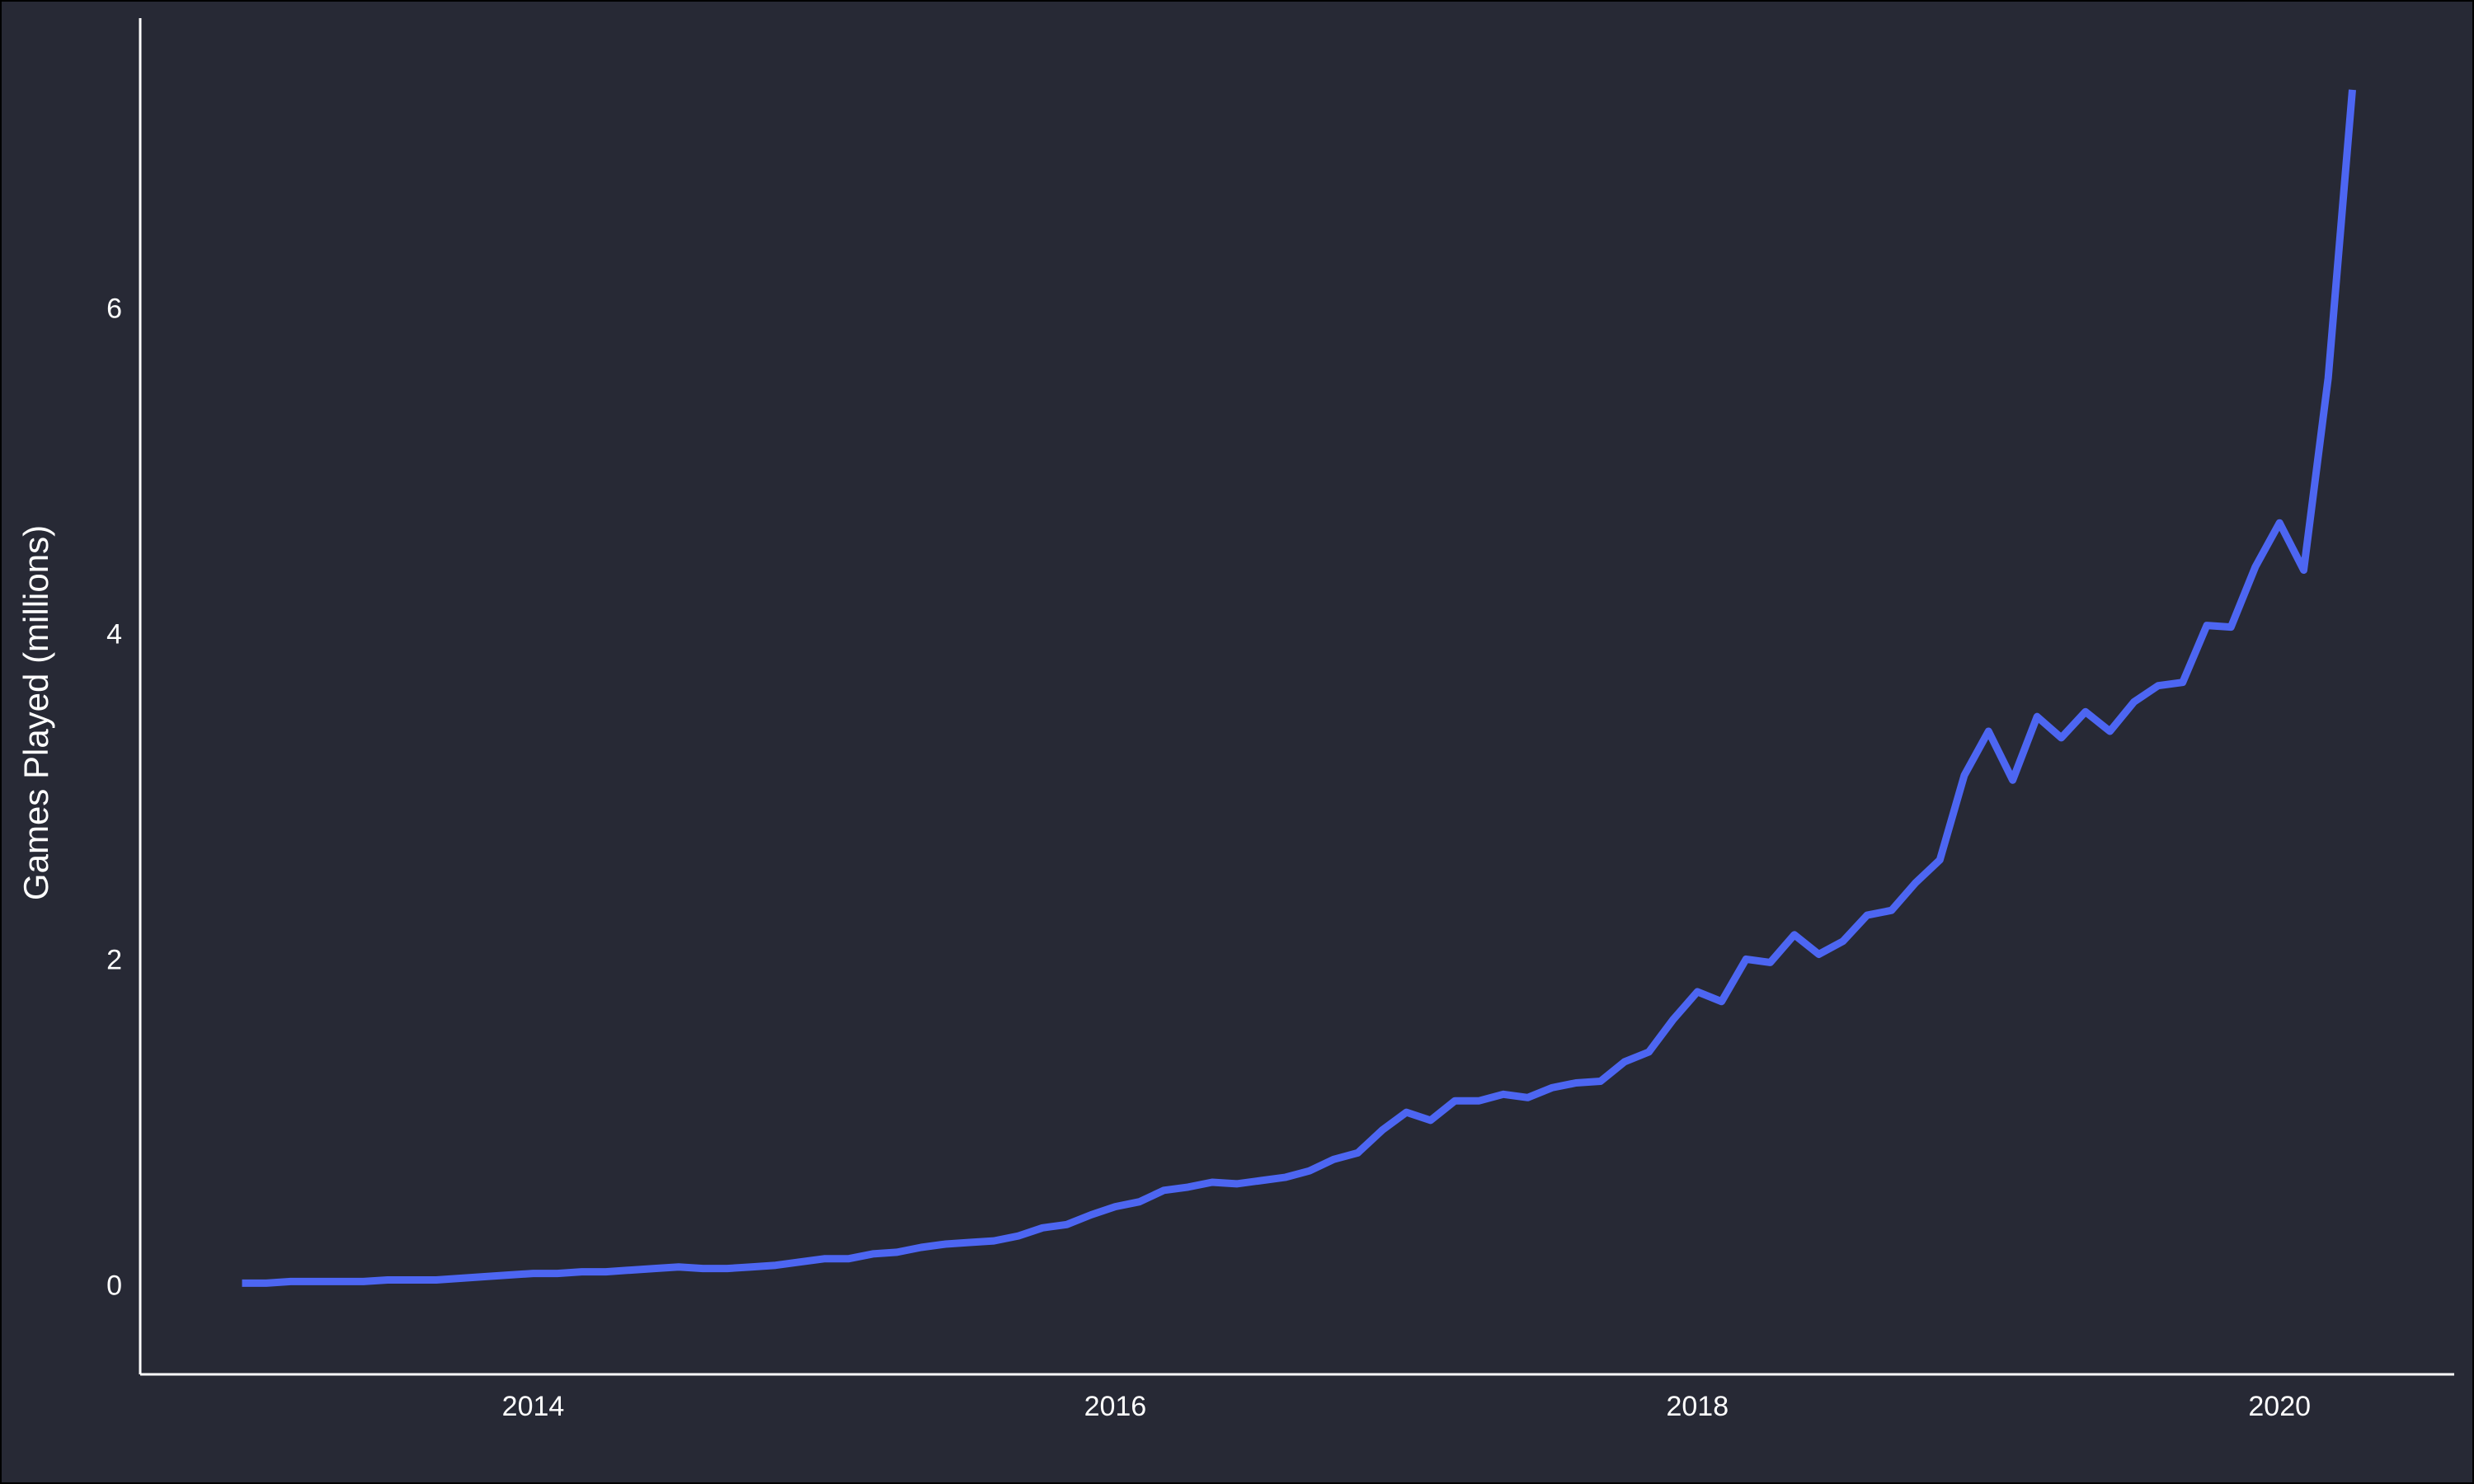  What do you see at coordinates (114, 798) in the screenshot?
I see `y-axis-ticks: 0 2 4 6` at bounding box center [114, 798].